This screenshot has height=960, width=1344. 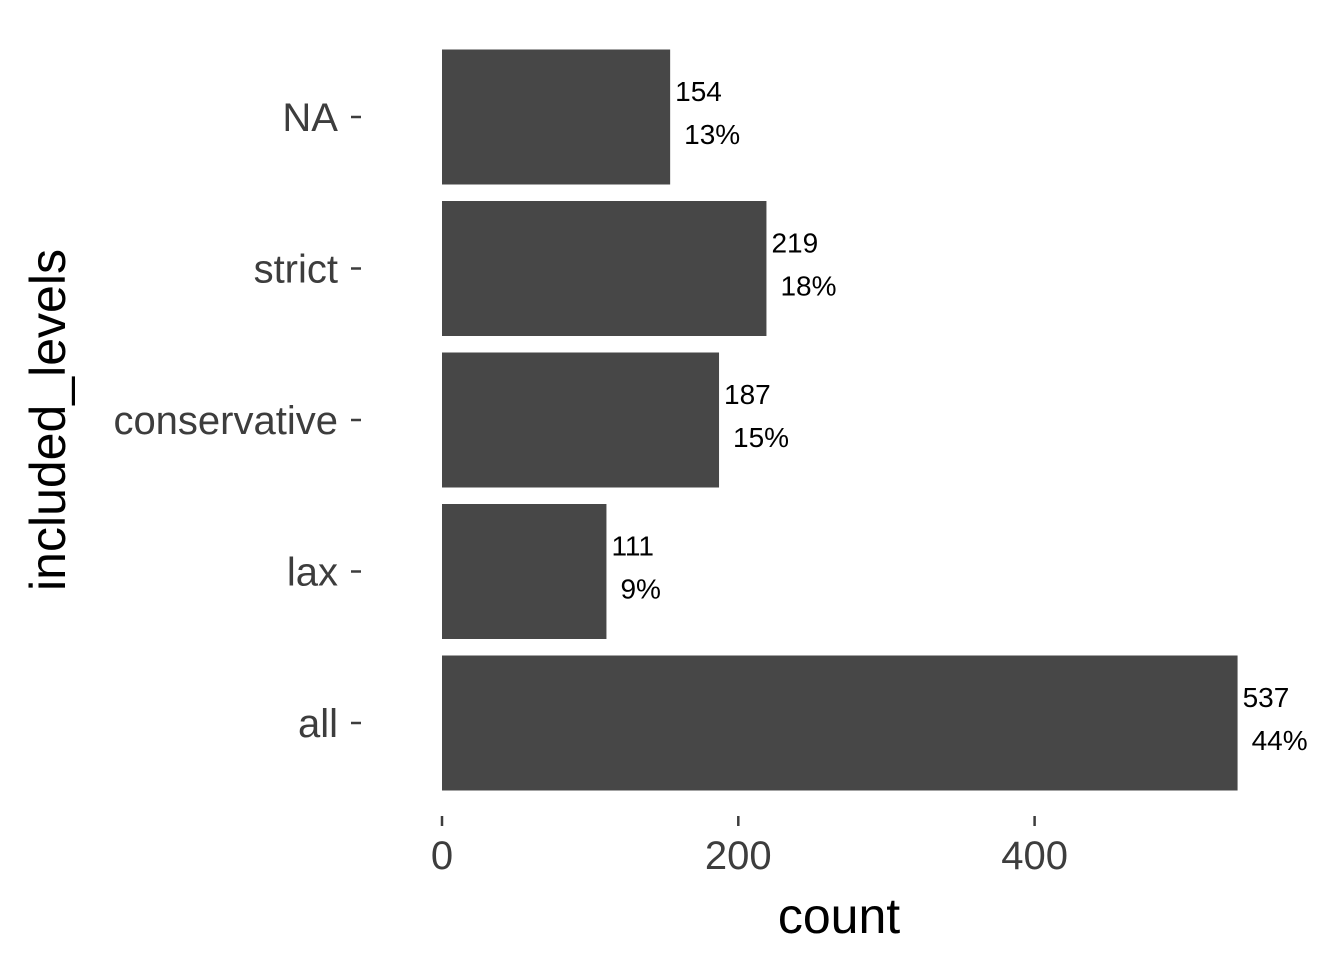 I want to click on bar-all, so click(x=840, y=723).